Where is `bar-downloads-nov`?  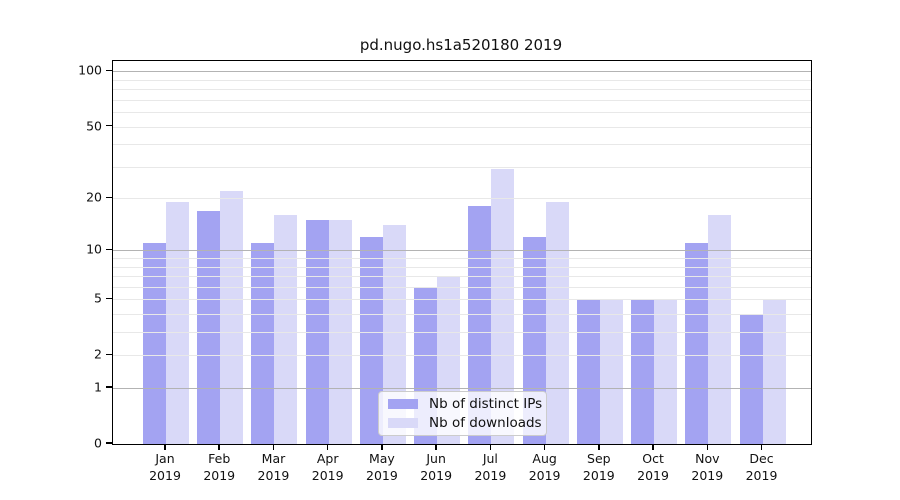 bar-downloads-nov is located at coordinates (720, 329).